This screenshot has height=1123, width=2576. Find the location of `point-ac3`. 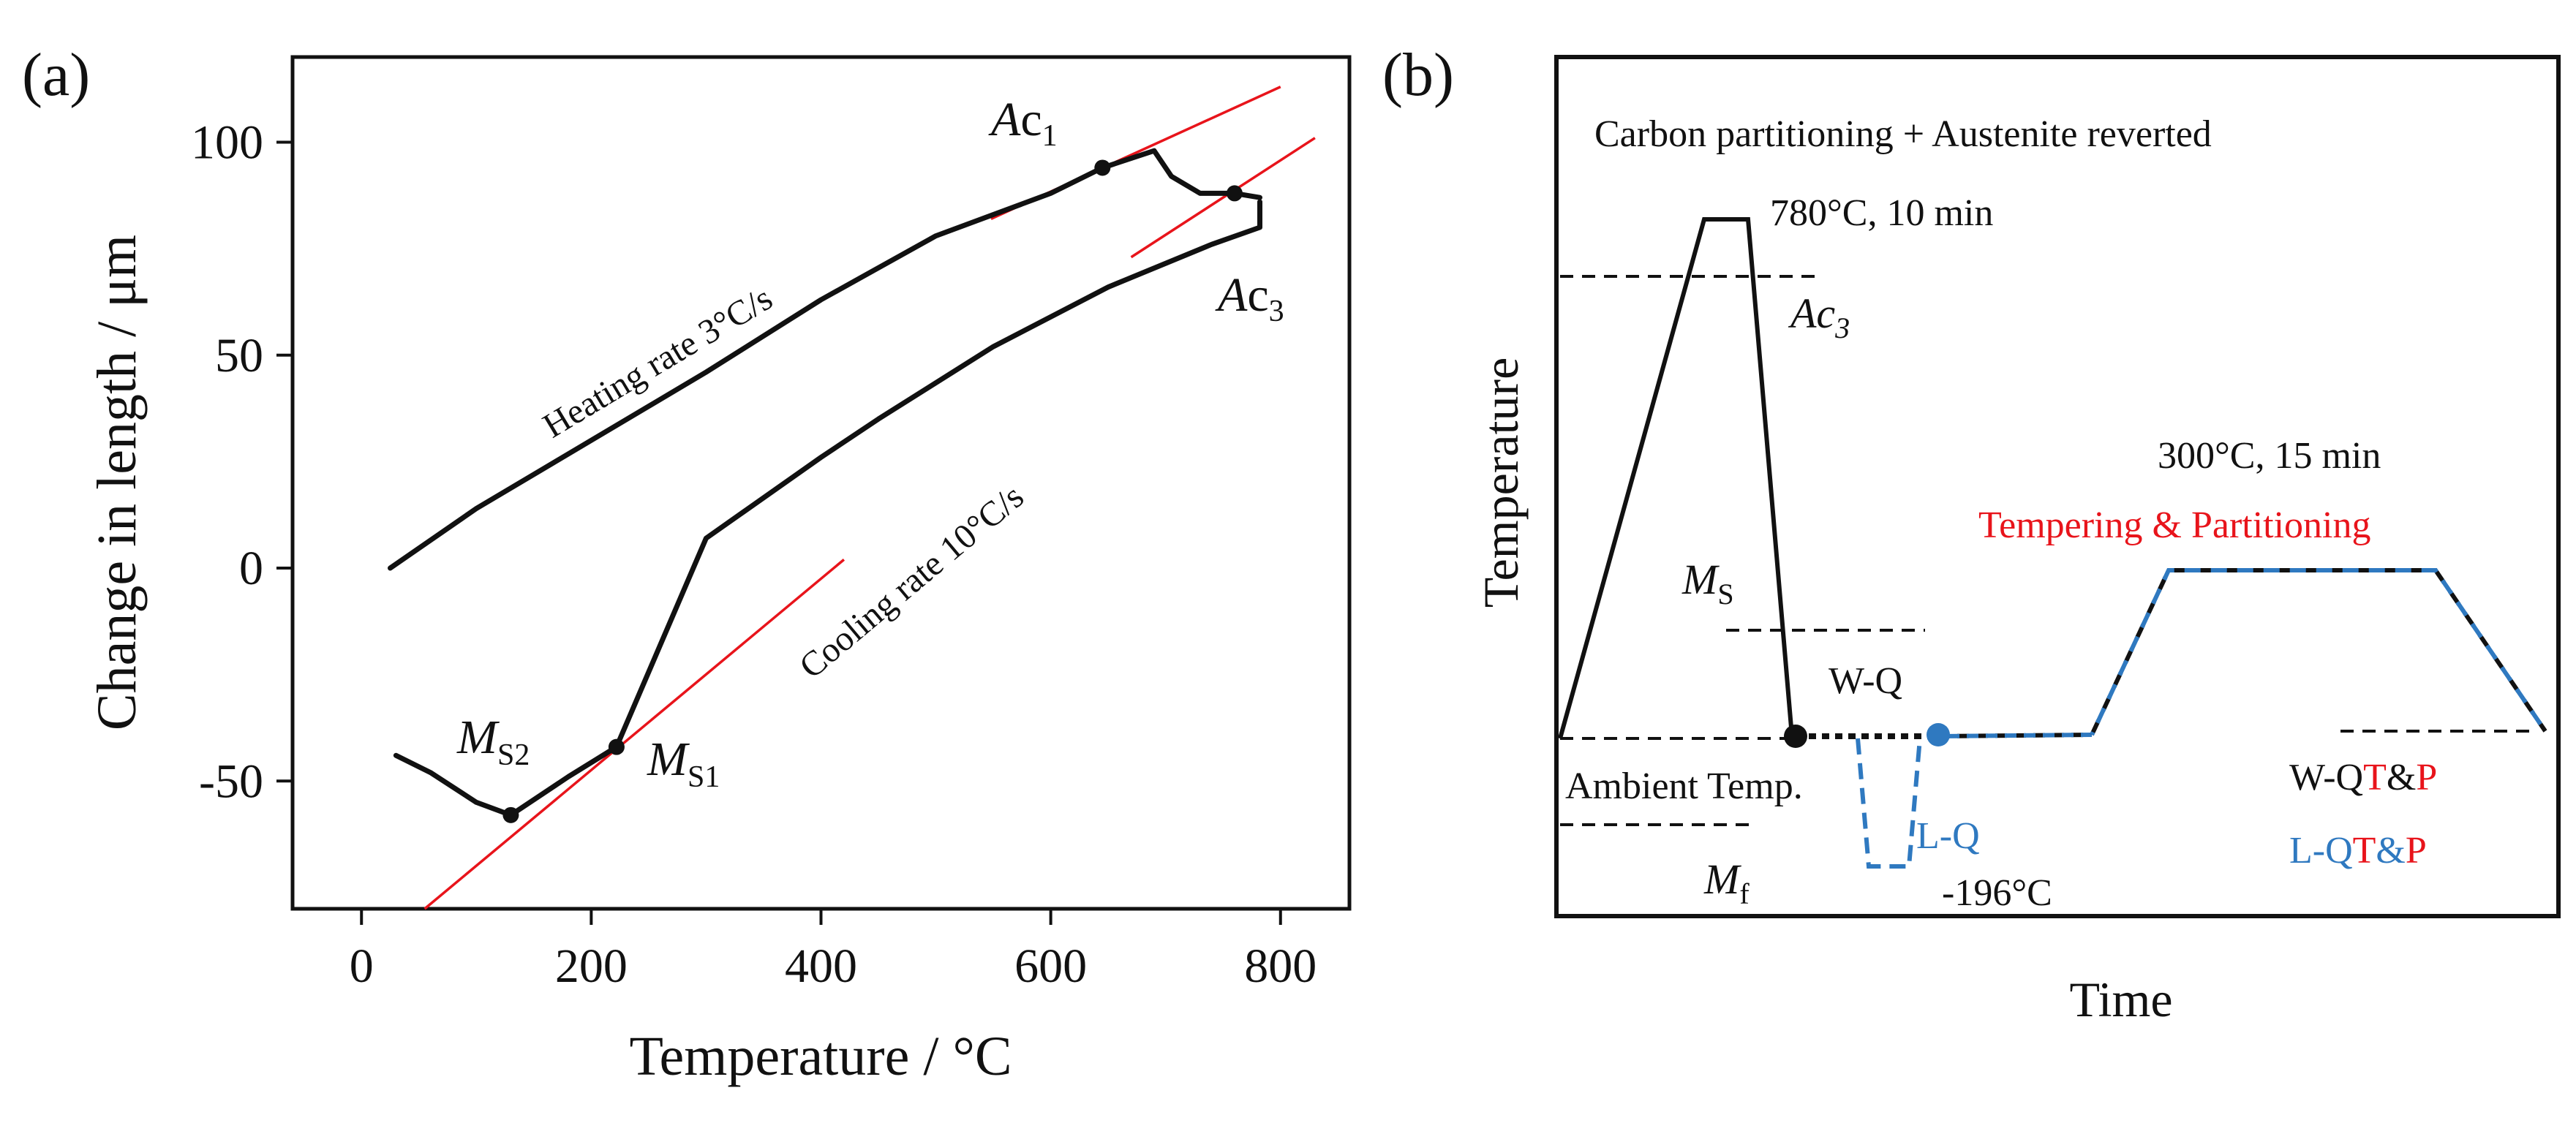

point-ac3 is located at coordinates (1234, 193).